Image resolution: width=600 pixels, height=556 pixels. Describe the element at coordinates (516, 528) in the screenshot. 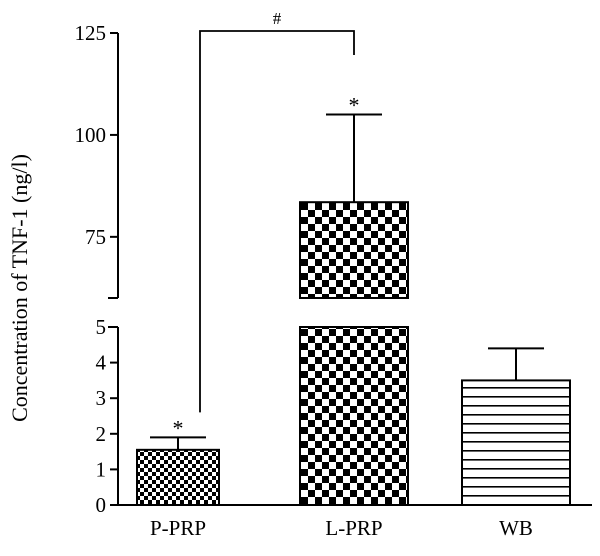

I see `x-tick-label: WB` at that location.